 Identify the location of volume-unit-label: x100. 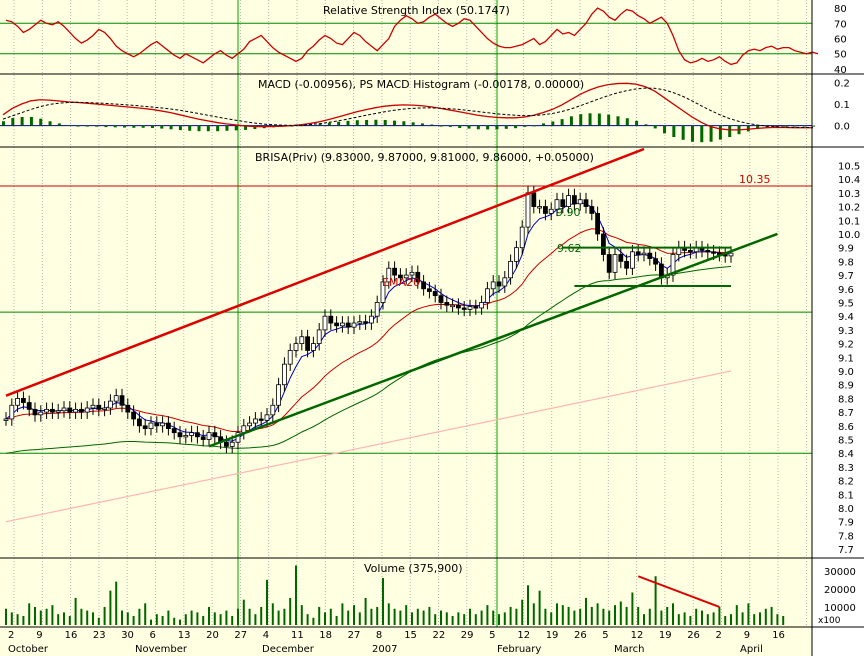
(829, 621).